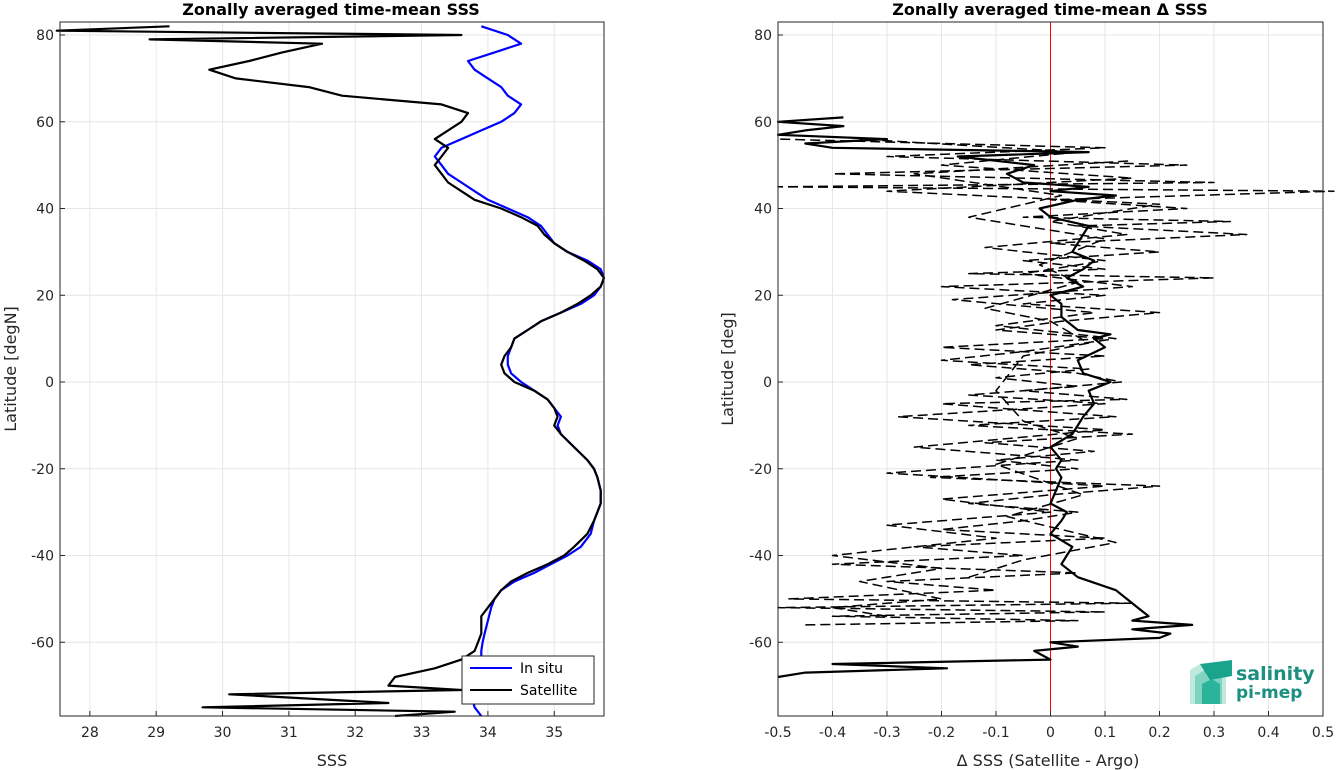 The width and height of the screenshot is (1336, 770). I want to click on tick-label-y-right-60: 60, so click(763, 123).